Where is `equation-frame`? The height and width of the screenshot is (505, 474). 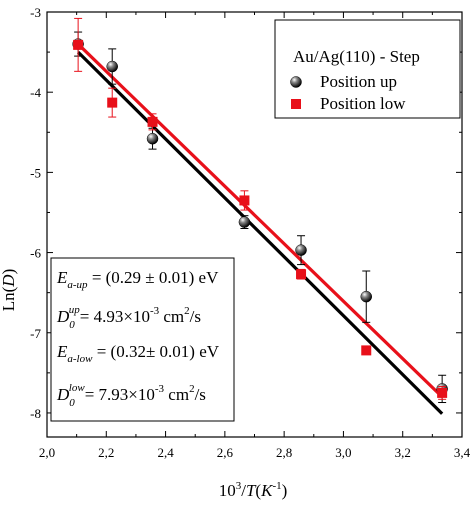 equation-frame is located at coordinates (142, 339).